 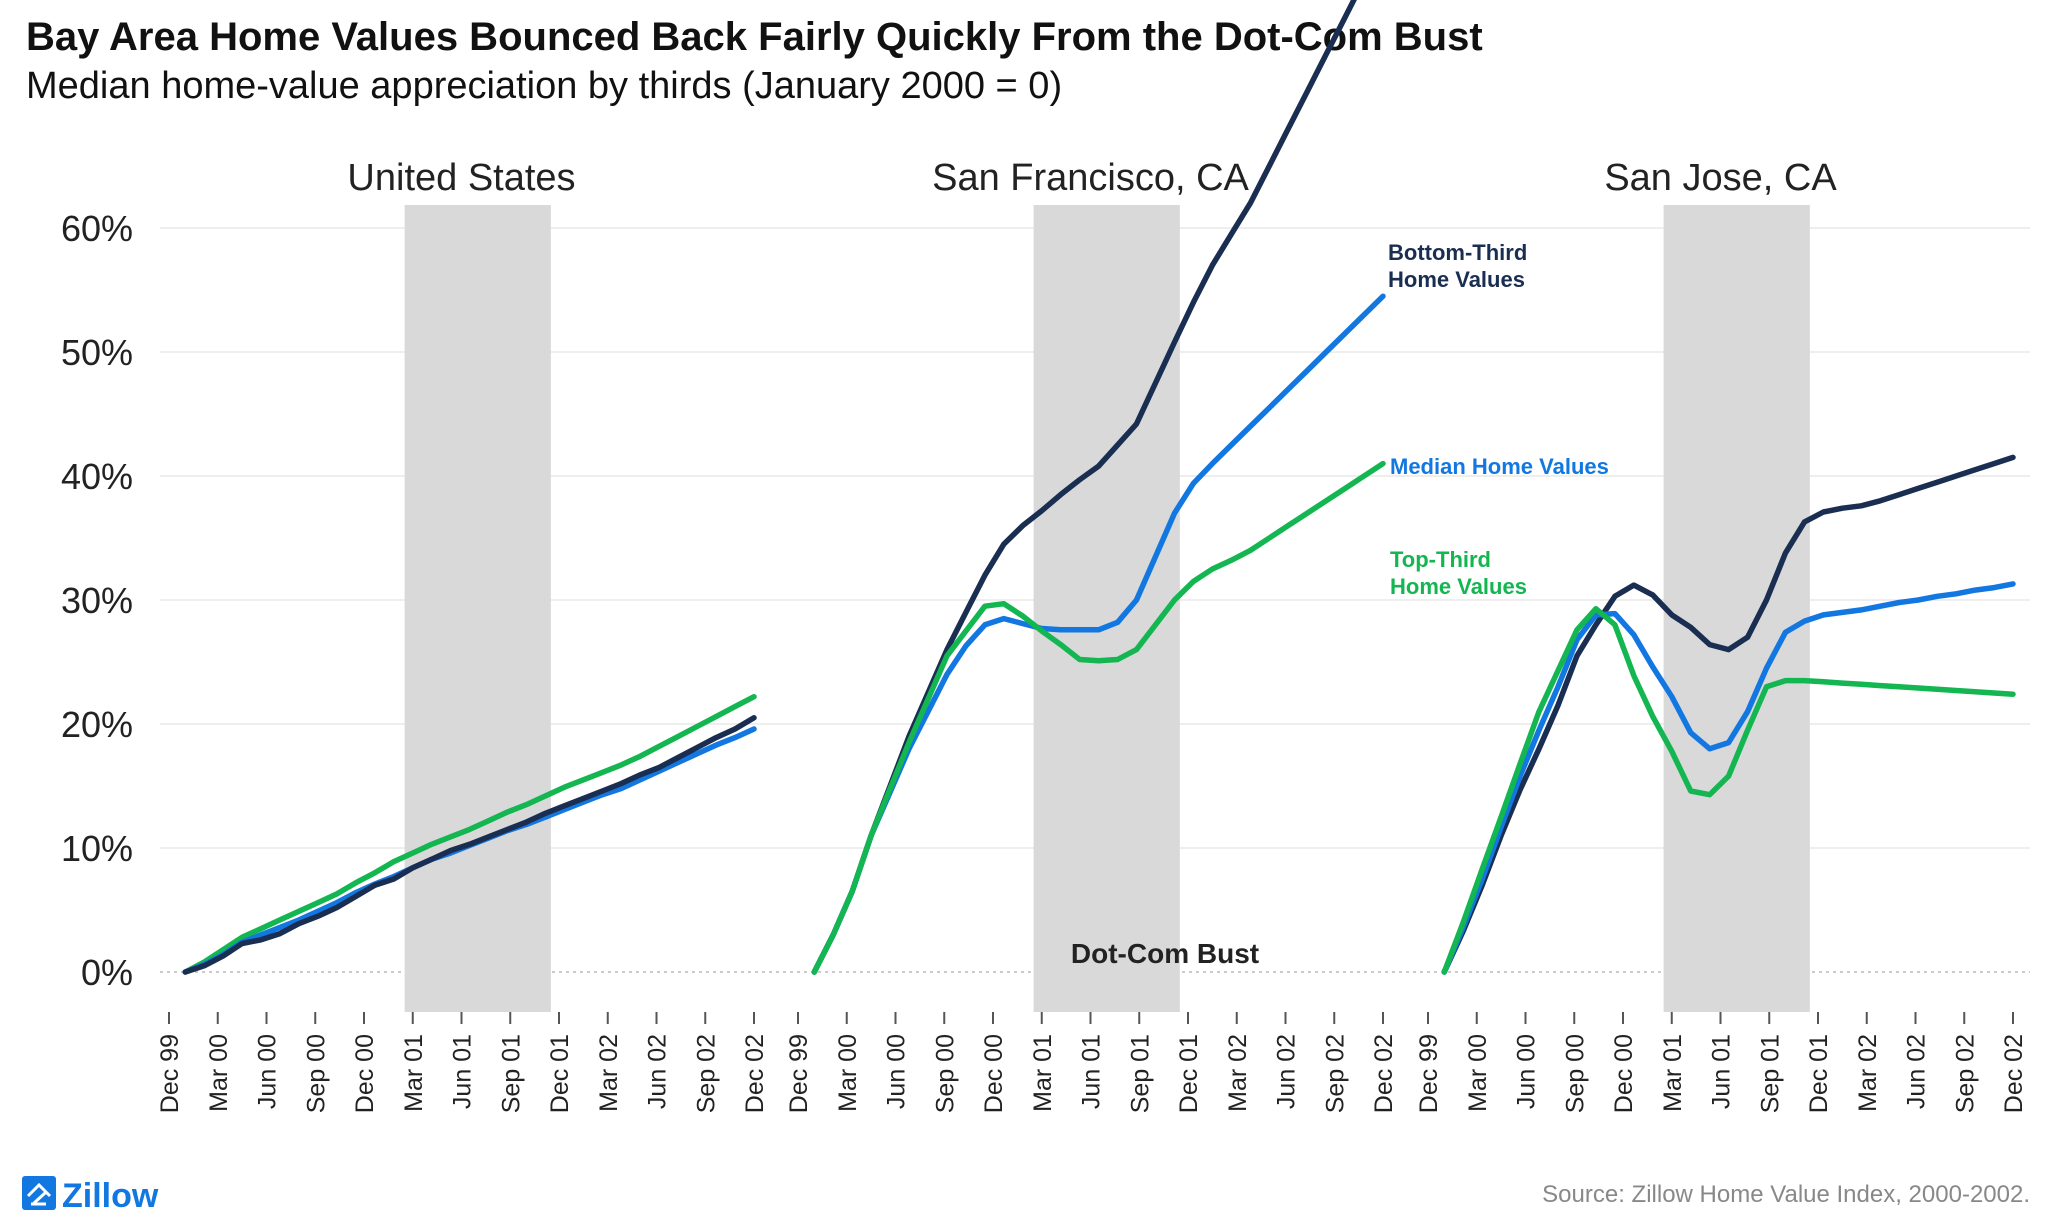 What do you see at coordinates (1458, 573) in the screenshot?
I see `series-label-top: Top-Third Home Values` at bounding box center [1458, 573].